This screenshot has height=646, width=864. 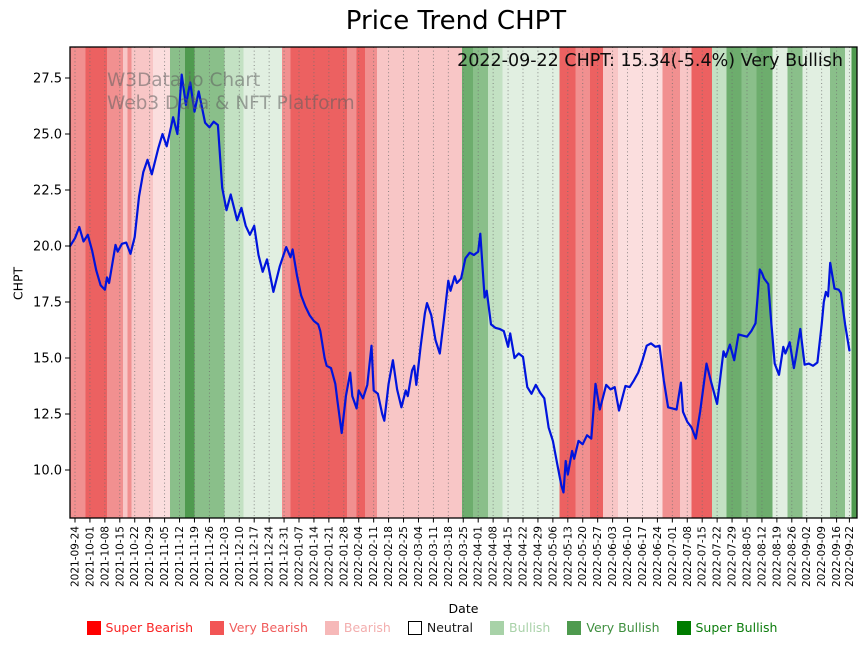 I want to click on svg-text: 2022-02-25, so click(x=404, y=556).